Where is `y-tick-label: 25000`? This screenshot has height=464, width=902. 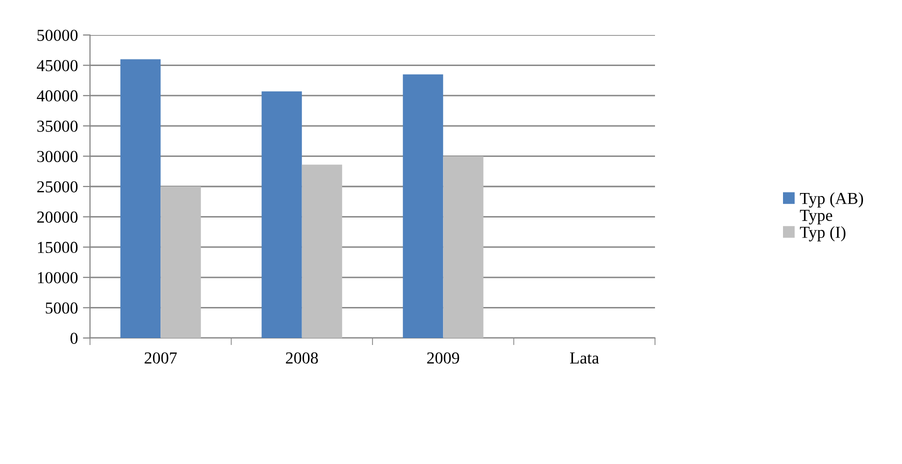
y-tick-label: 25000 is located at coordinates (57, 186).